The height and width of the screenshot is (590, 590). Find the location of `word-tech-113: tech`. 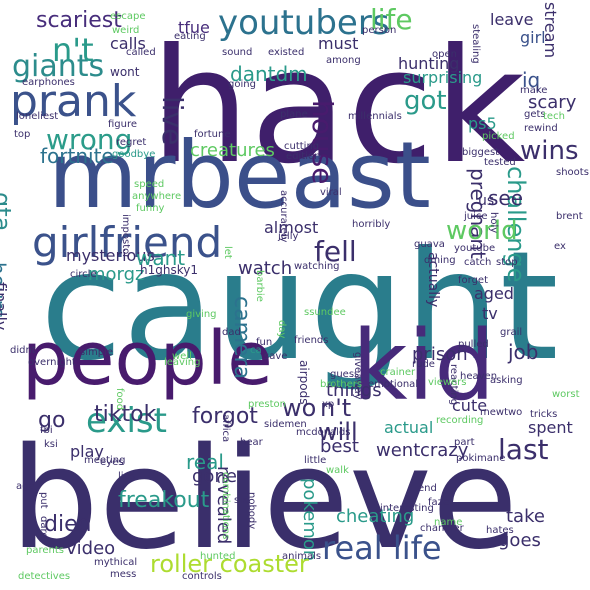

word-tech-113: tech is located at coordinates (554, 116).